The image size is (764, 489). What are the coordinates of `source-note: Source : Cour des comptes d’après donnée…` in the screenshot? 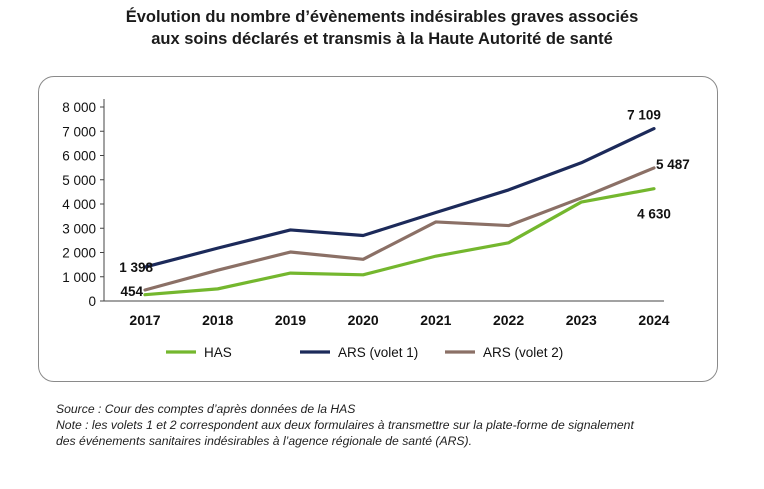 It's located at (206, 409).